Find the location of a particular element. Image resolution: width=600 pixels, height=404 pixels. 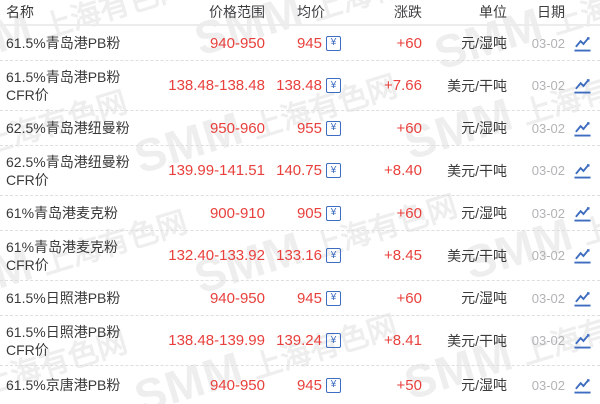

price-change: +8.40 is located at coordinates (403, 170).